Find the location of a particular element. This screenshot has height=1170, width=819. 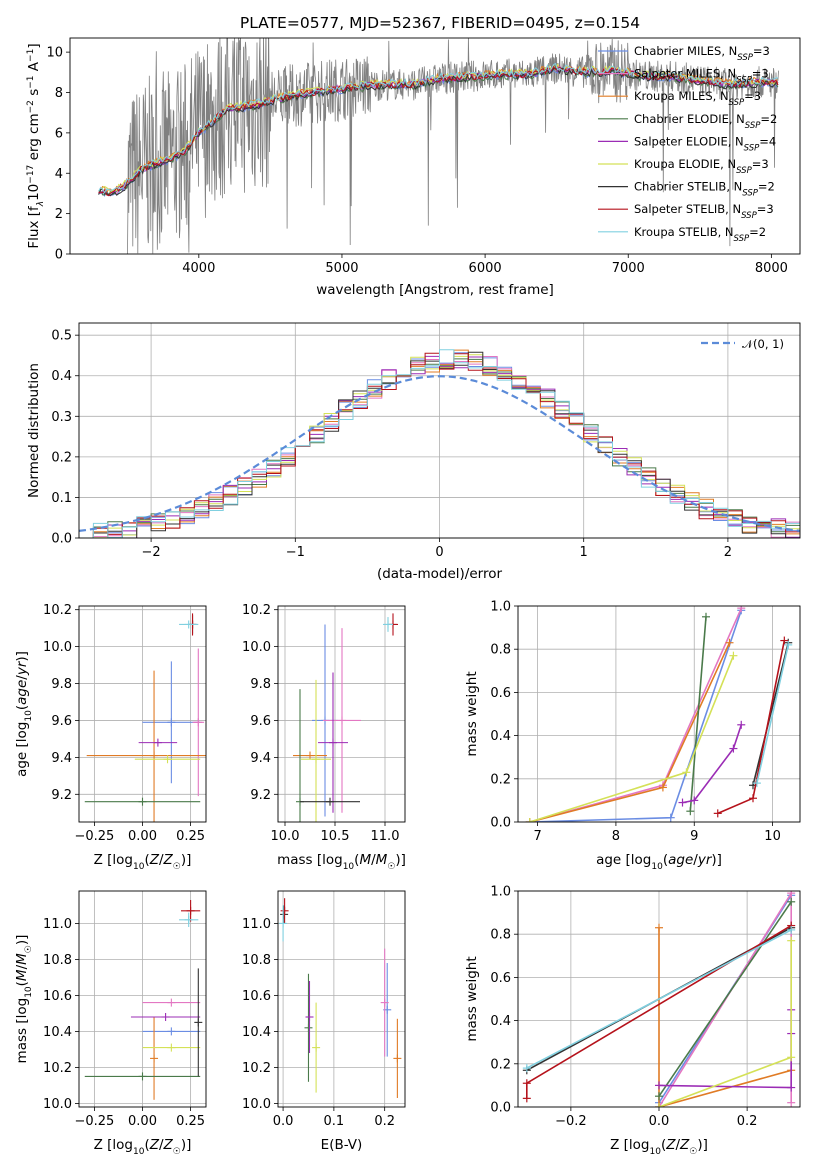

spectrum-xtick-label: 8000 is located at coordinates (771, 268).